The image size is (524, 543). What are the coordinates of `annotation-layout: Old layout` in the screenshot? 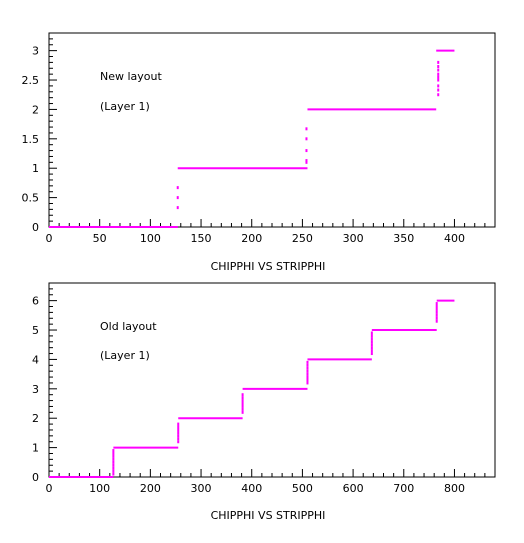 It's located at (128, 326).